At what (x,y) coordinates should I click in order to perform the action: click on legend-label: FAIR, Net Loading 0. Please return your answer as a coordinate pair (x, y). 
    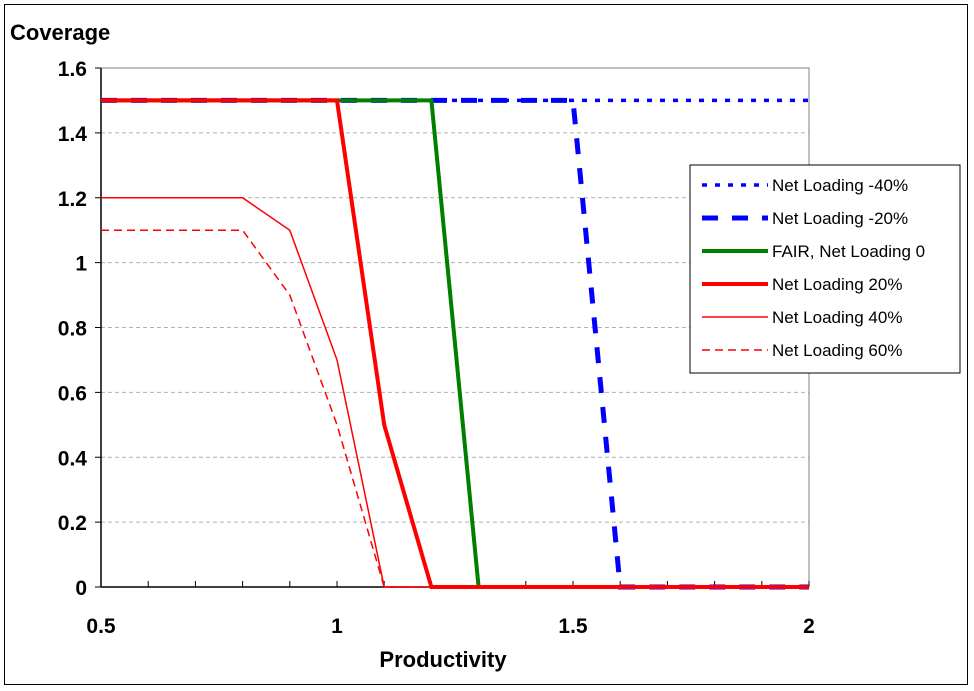
    Looking at the image, I should click on (848, 251).